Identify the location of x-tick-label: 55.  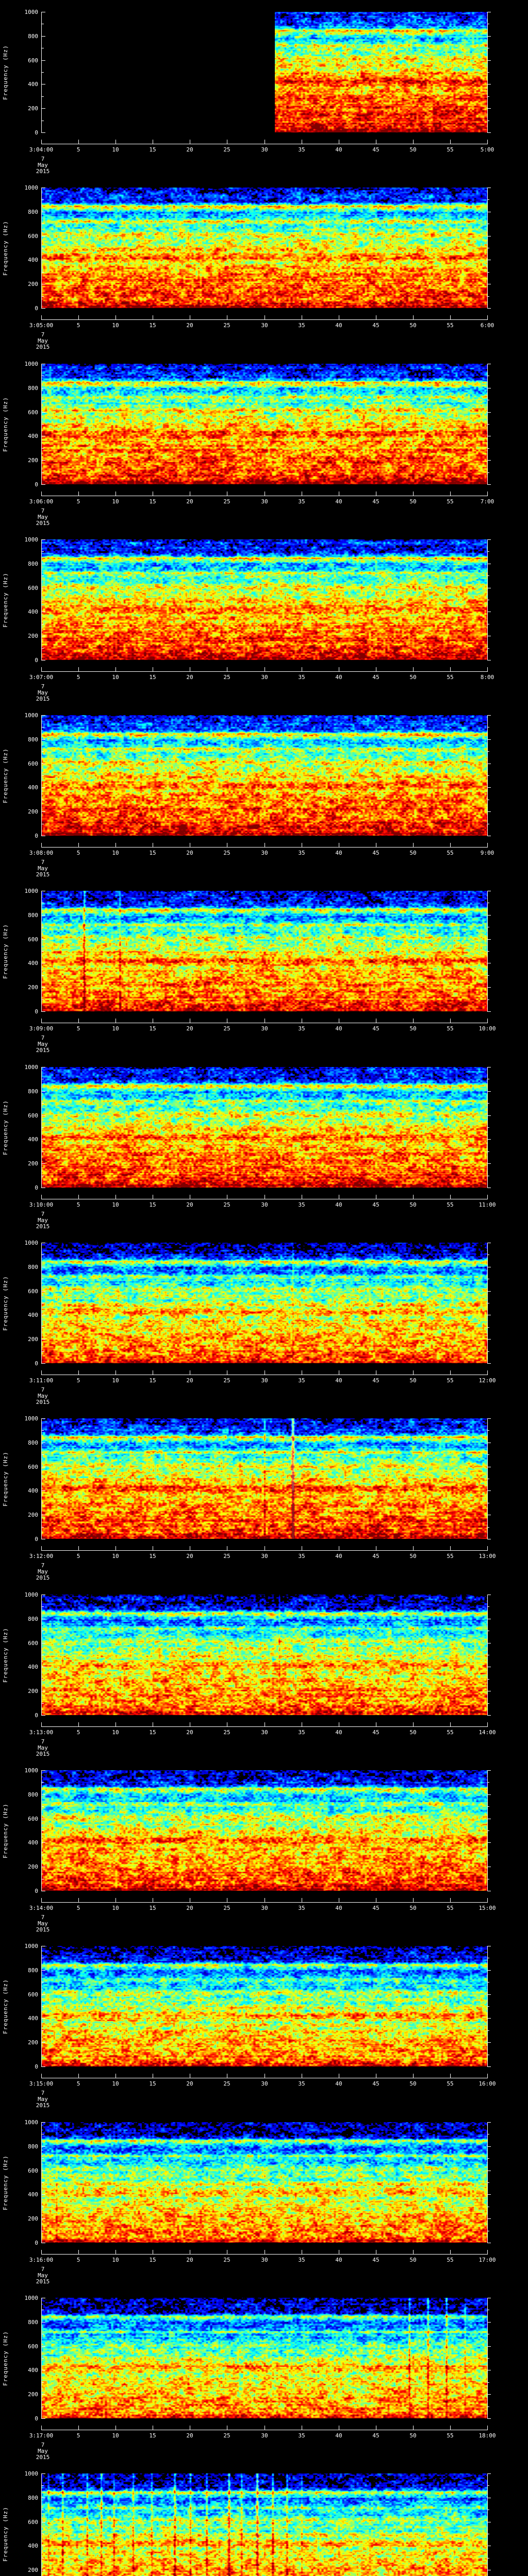
(450, 501).